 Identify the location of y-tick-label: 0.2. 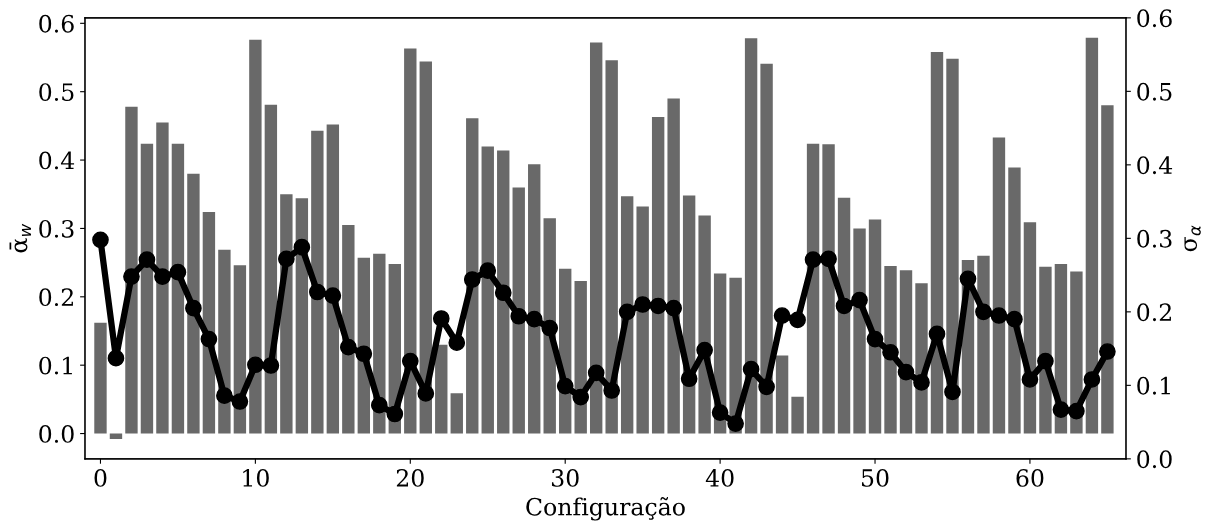
(56, 297).